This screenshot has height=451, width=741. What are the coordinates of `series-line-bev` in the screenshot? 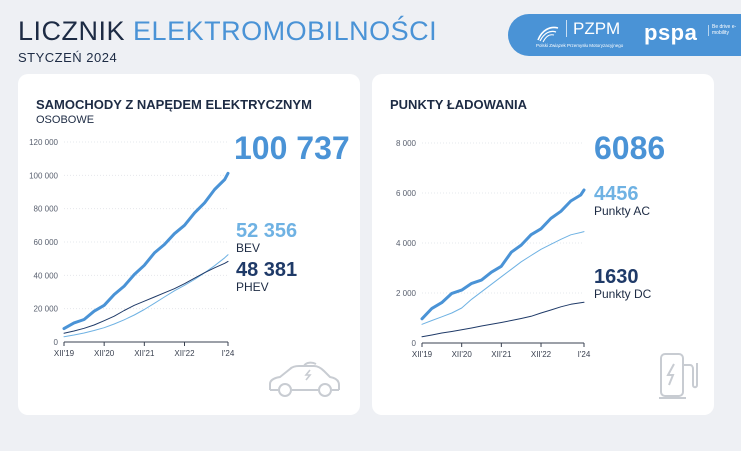 It's located at (146, 296).